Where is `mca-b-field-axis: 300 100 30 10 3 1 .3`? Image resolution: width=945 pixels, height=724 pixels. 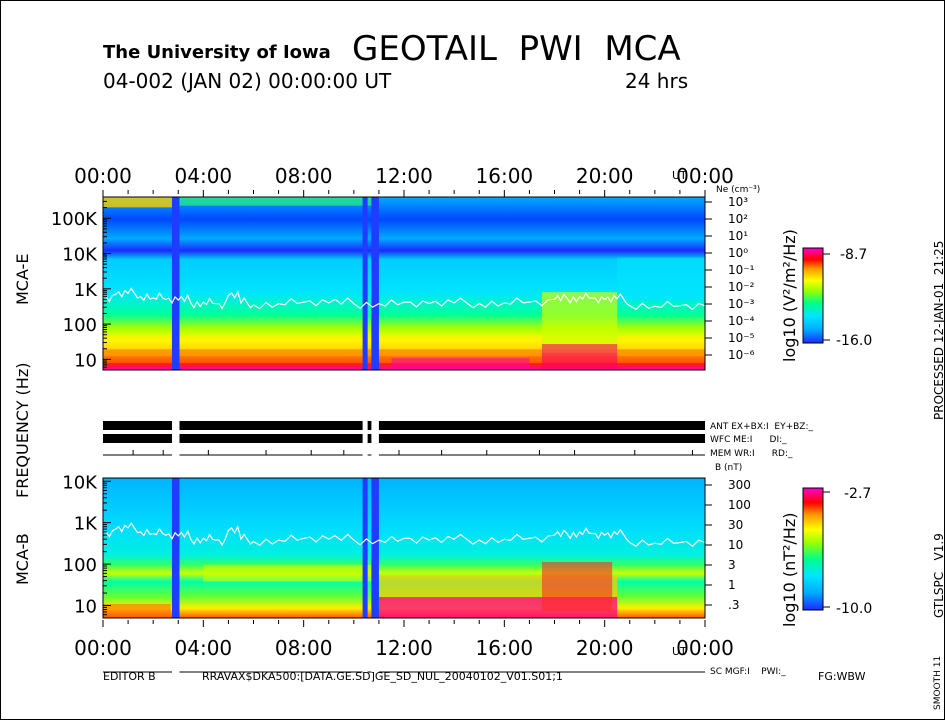
mca-b-field-axis: 300 100 30 10 3 1 .3 is located at coordinates (728, 545).